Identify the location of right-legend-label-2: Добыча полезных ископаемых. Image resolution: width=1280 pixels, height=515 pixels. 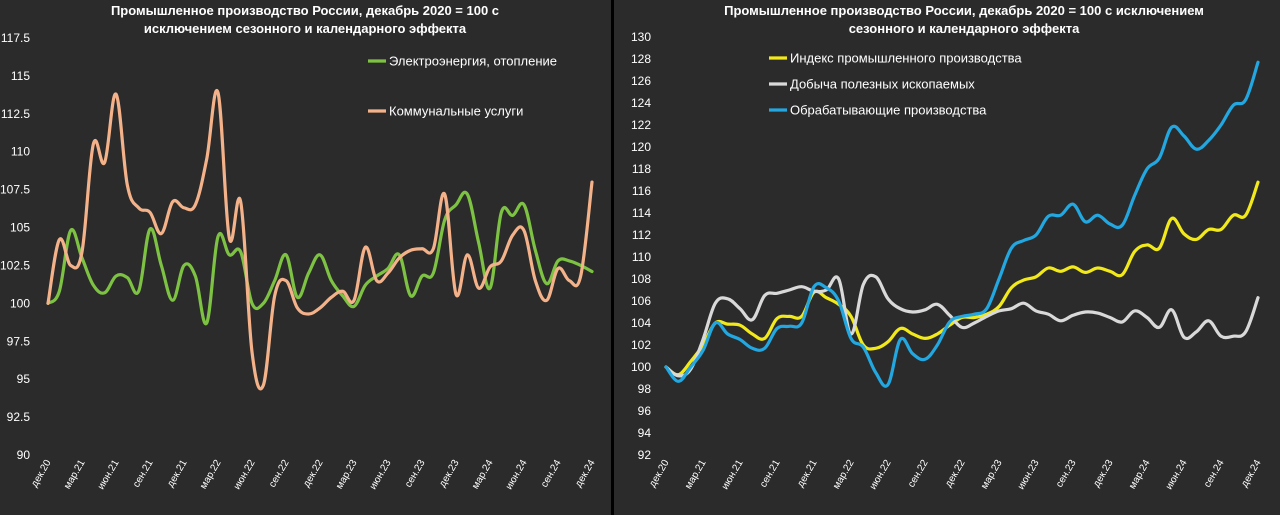
(882, 84).